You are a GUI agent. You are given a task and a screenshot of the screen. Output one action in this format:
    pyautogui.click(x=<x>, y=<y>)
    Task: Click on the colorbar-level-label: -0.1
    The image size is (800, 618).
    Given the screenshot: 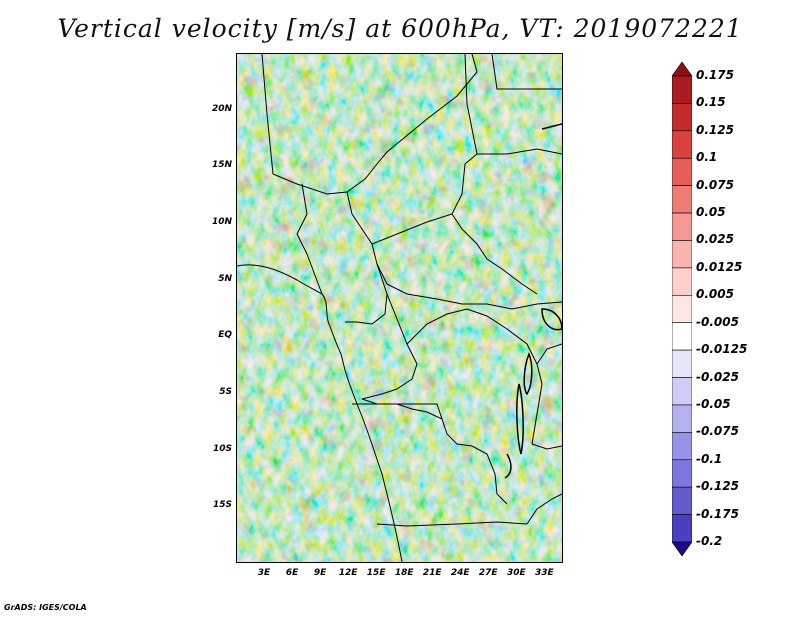 What is the action you would take?
    pyautogui.click(x=709, y=458)
    